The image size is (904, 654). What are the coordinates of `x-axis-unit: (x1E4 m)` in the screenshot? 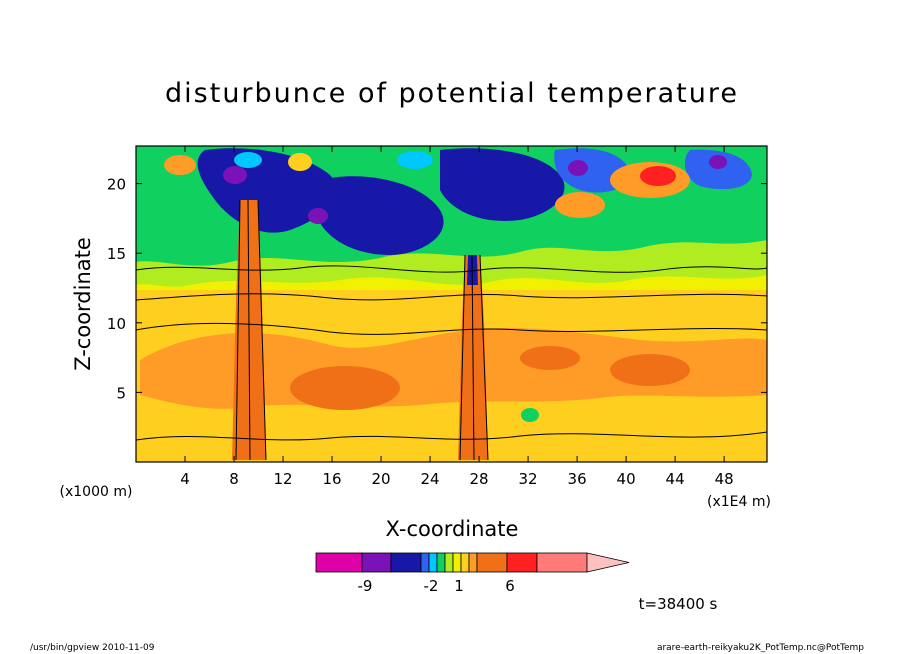 It's located at (739, 502).